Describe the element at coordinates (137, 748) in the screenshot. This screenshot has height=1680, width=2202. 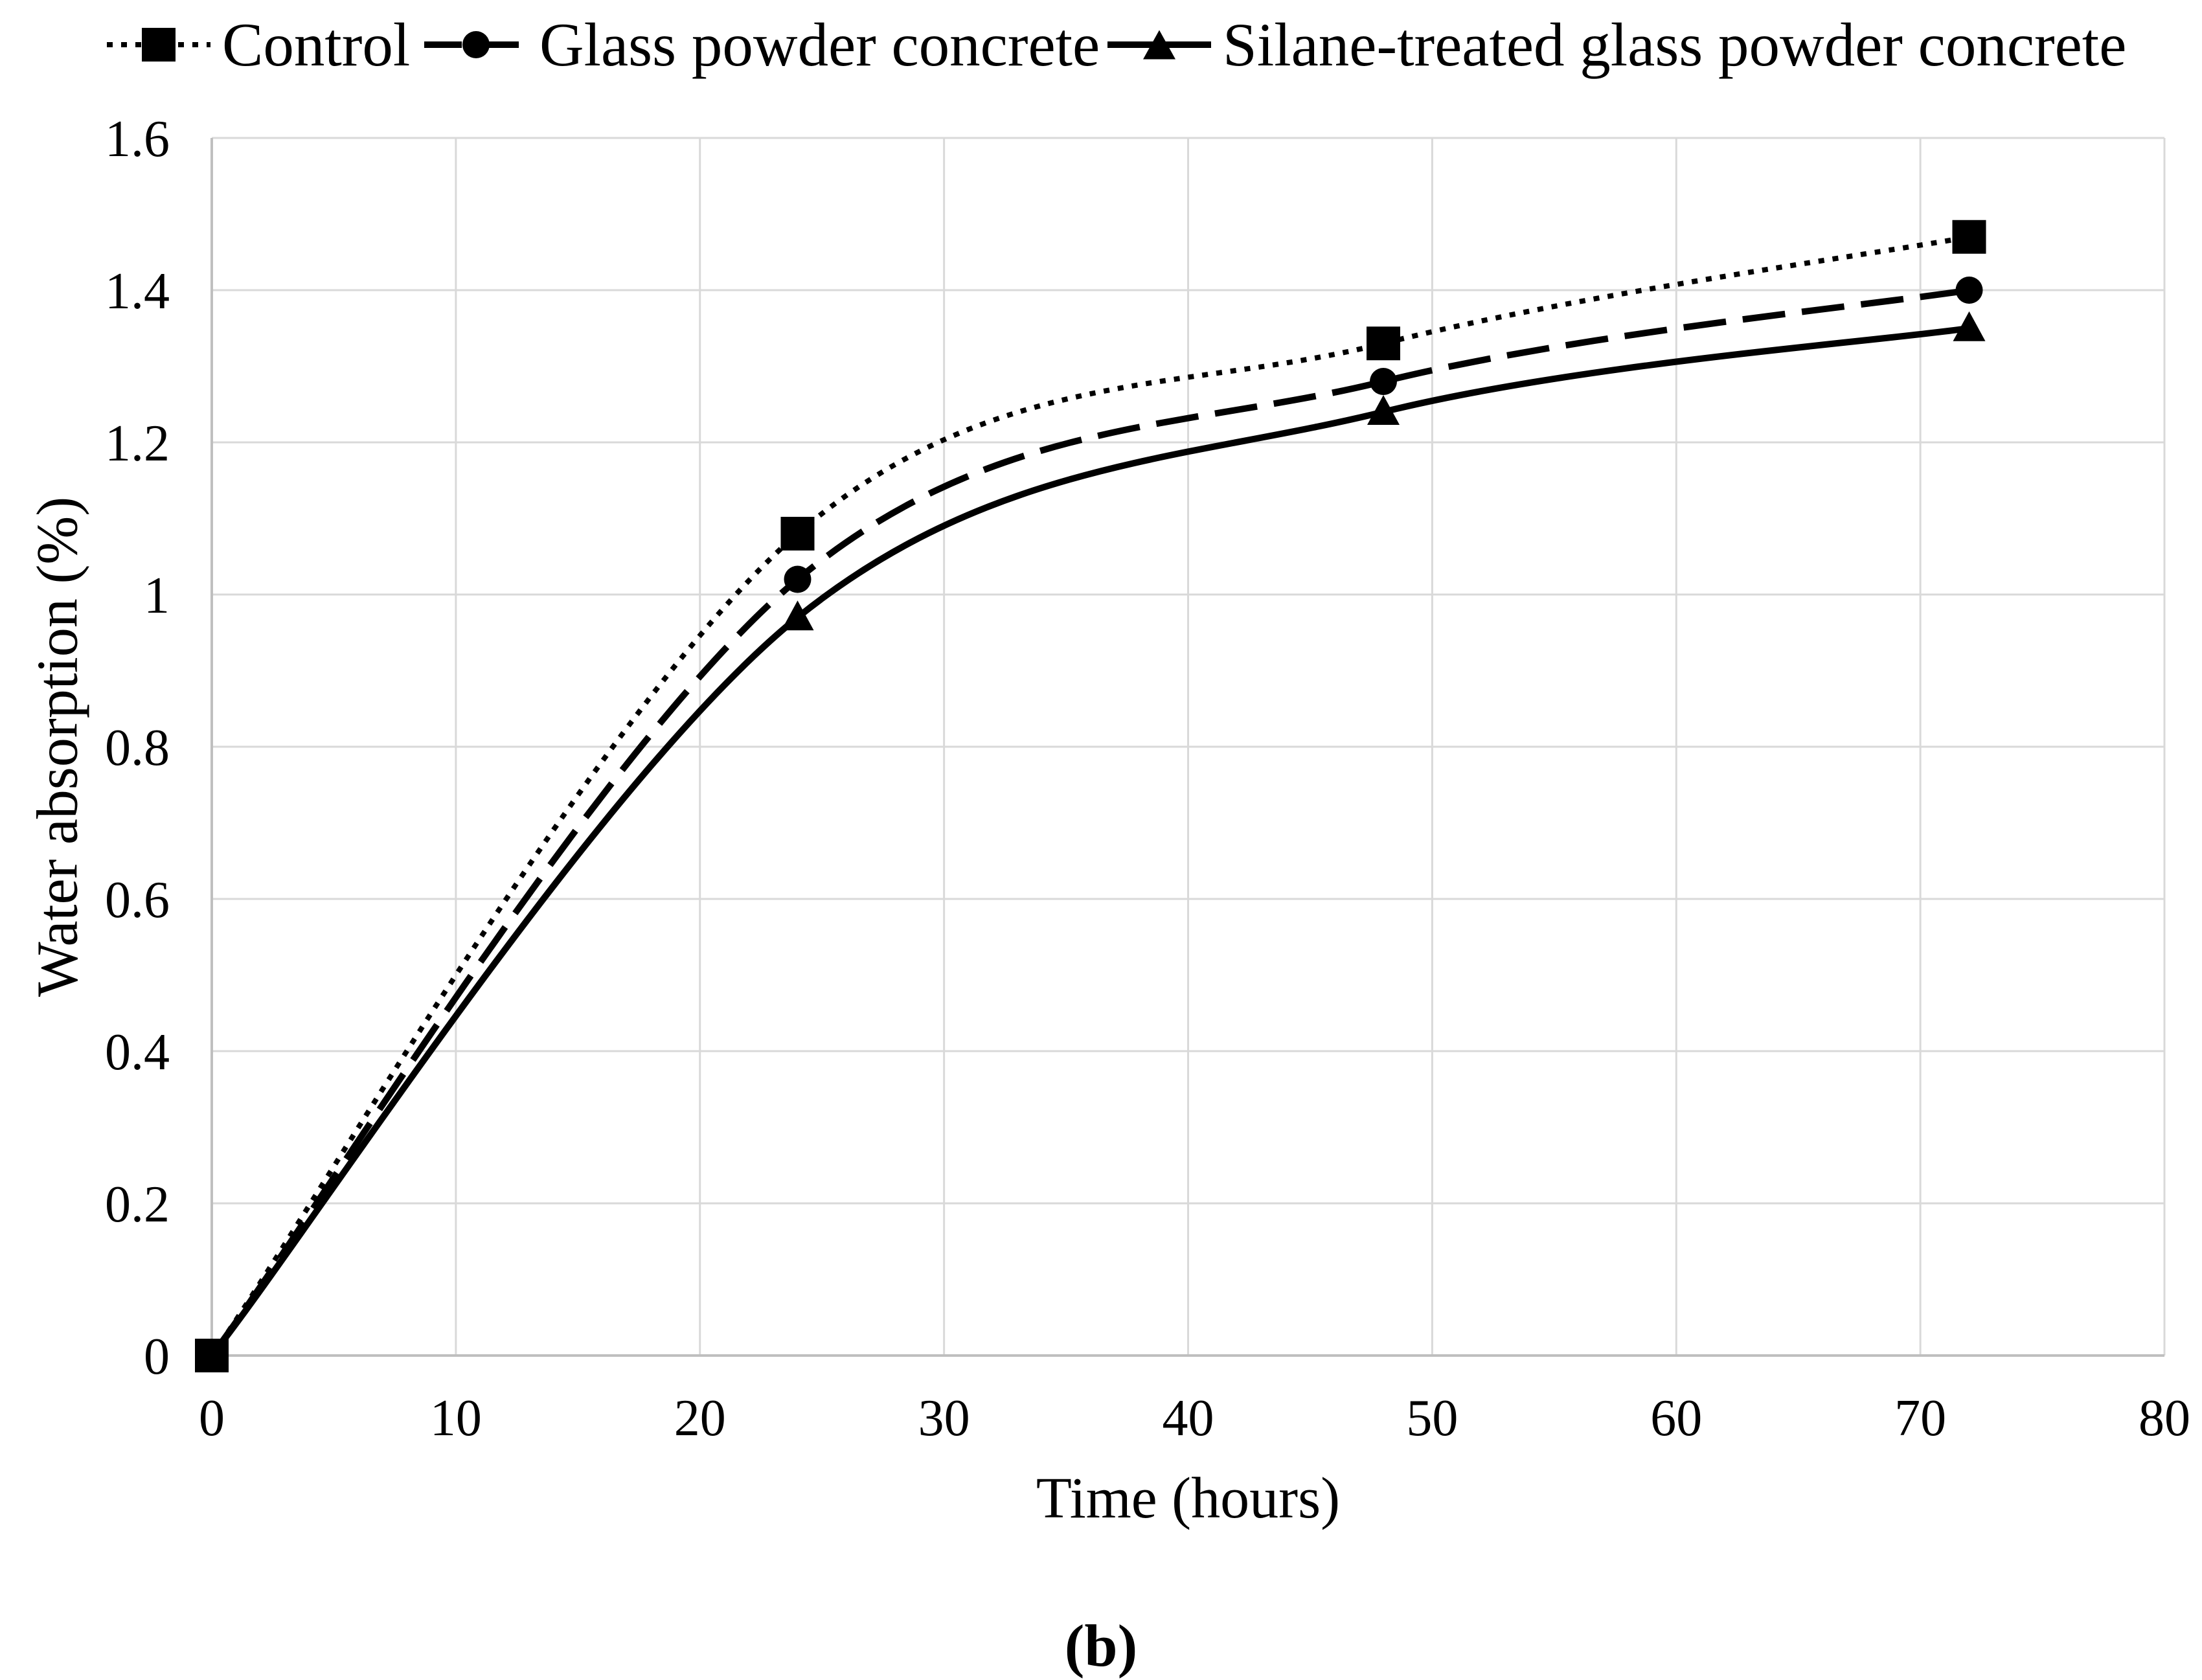
I see `y-tick-label-0.8: 0.8` at that location.